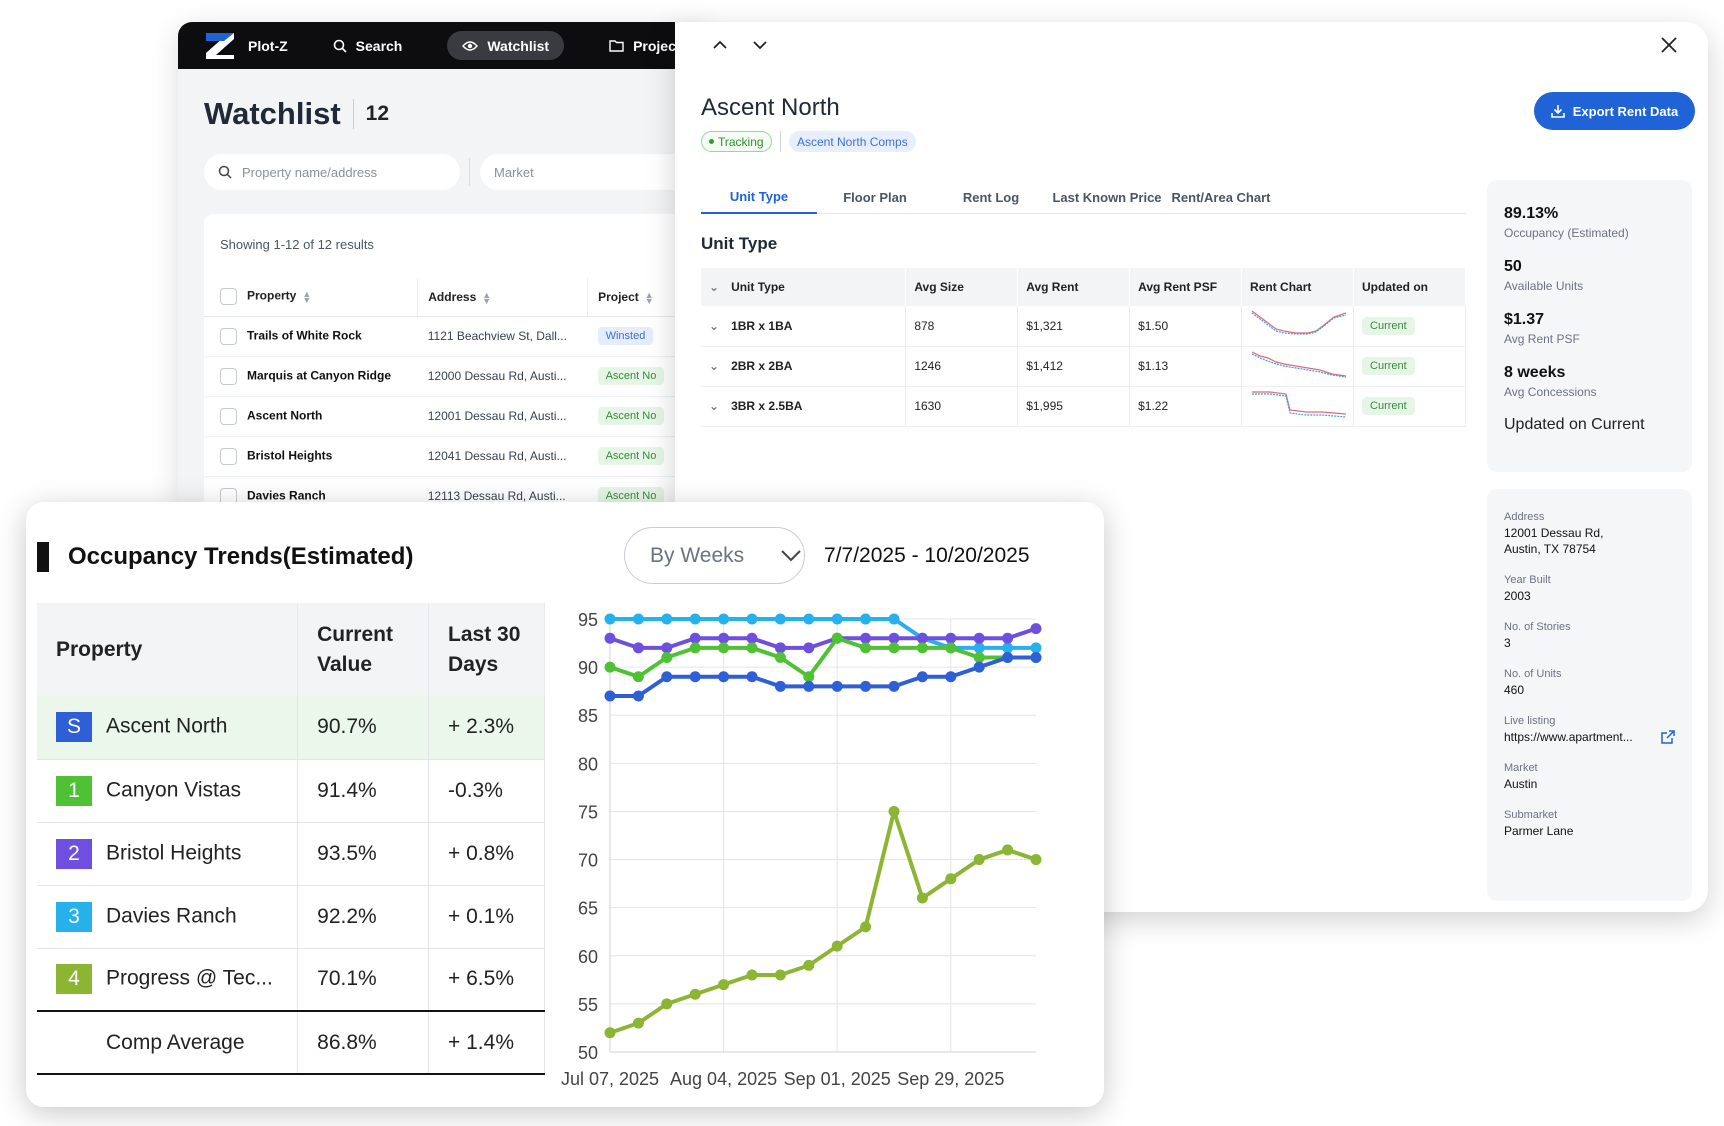 Image resolution: width=1724 pixels, height=1126 pixels. Describe the element at coordinates (246, 46) in the screenshot. I see `brand: Plot-Z` at that location.